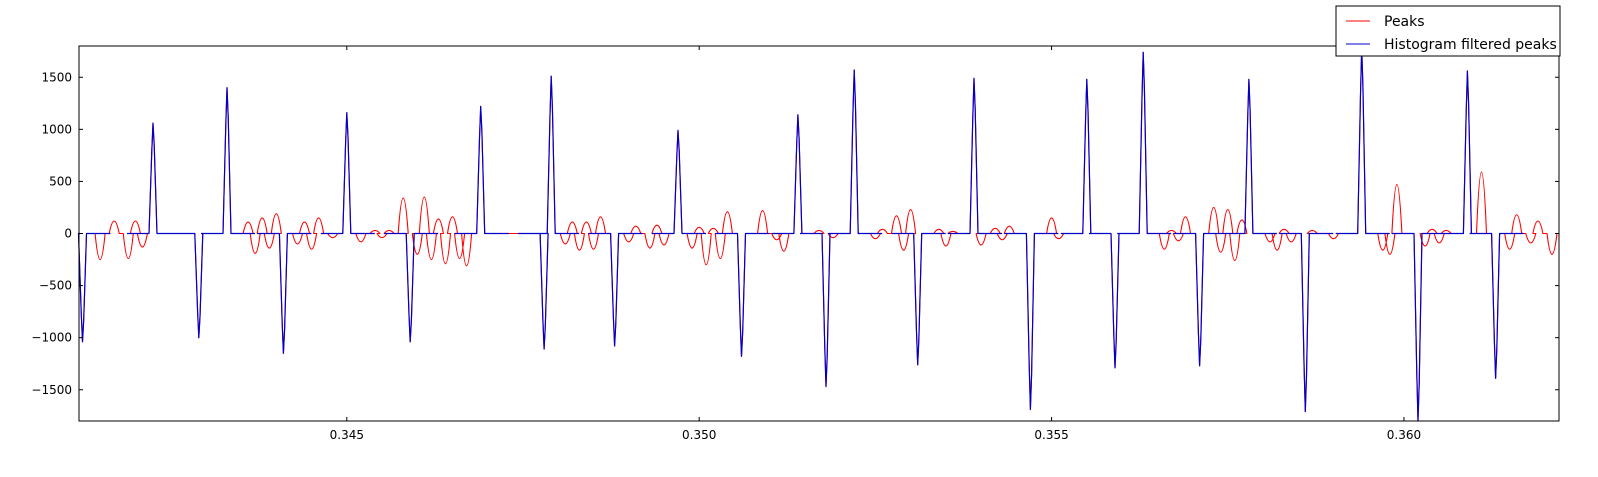 This screenshot has height=477, width=1598. I want to click on x-tick-label: 0.355, so click(1051, 435).